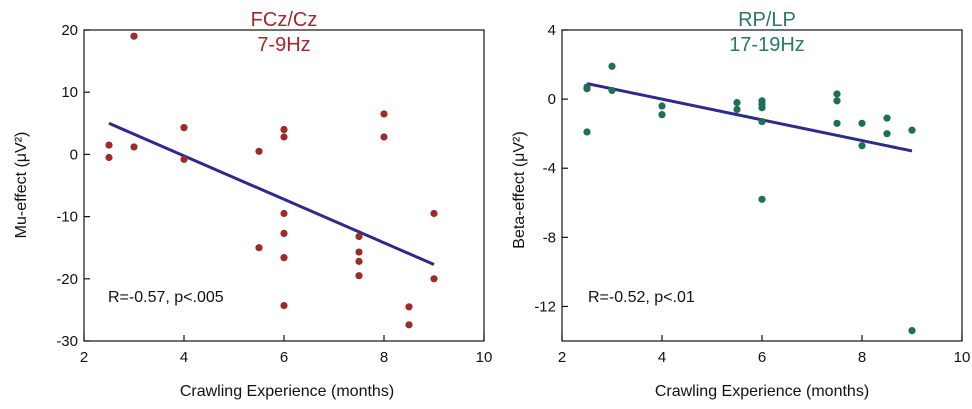 This screenshot has width=972, height=409. I want to click on correlation-annotation: R=-0.52, p<.01, so click(641, 297).